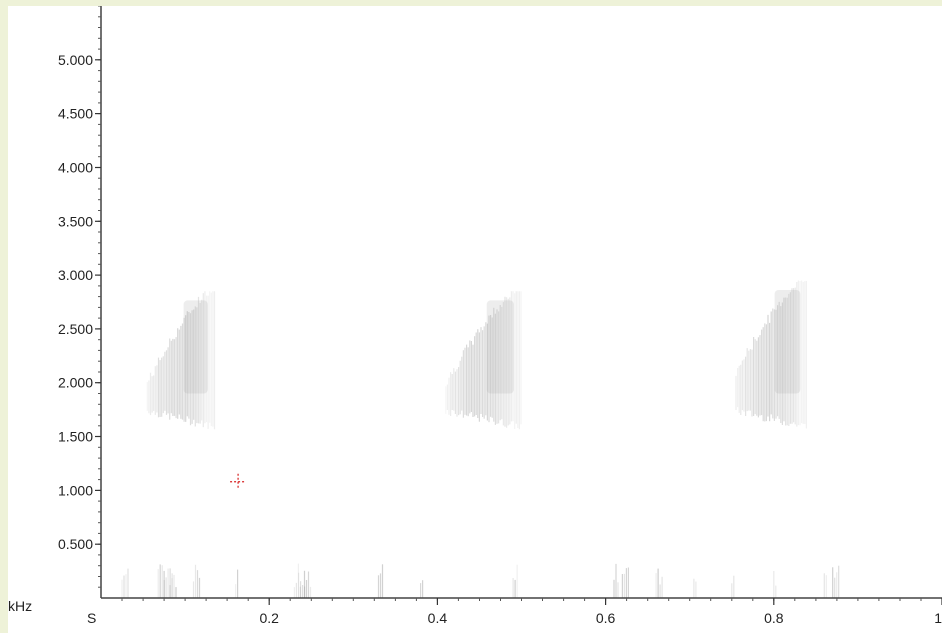 The height and width of the screenshot is (633, 942). I want to click on y-tick-label: 1.500, so click(75, 437).